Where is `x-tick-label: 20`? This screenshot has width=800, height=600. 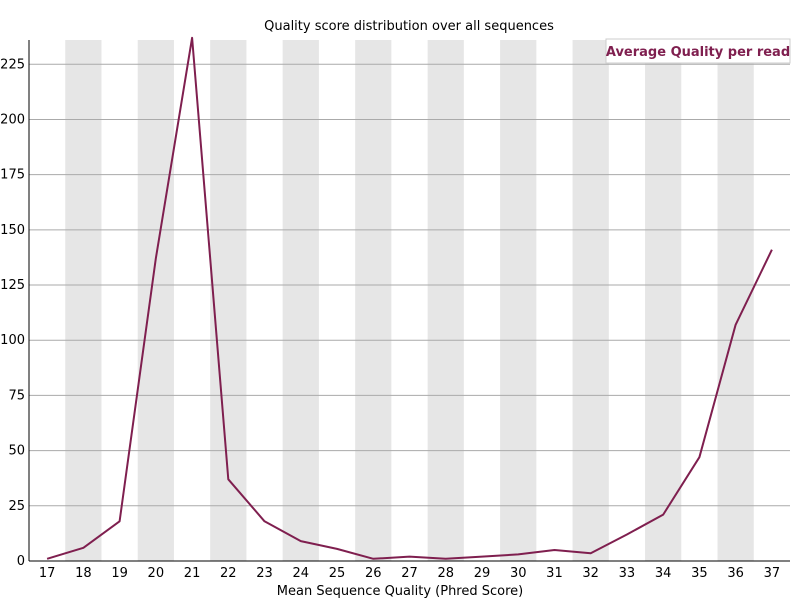
x-tick-label: 20 is located at coordinates (156, 573).